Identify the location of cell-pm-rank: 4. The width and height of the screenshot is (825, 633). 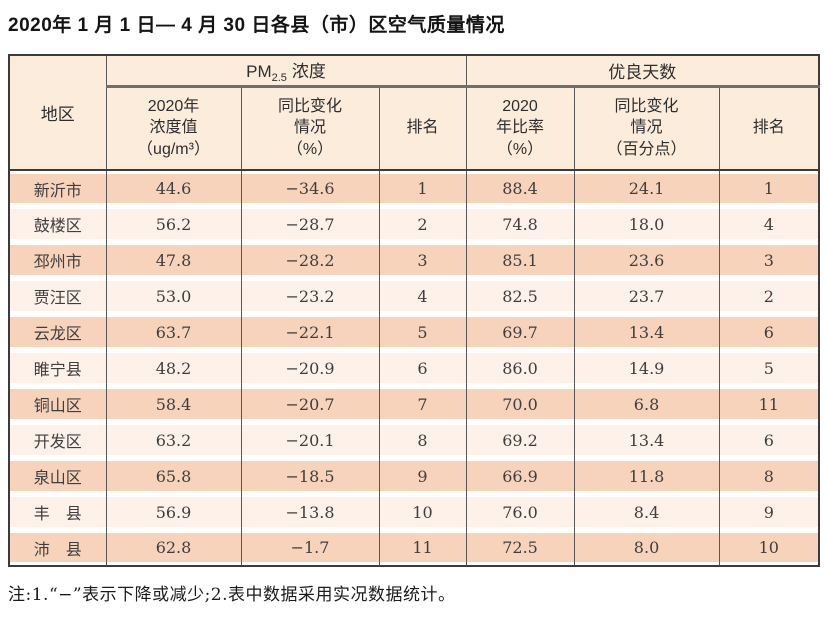
(422, 296).